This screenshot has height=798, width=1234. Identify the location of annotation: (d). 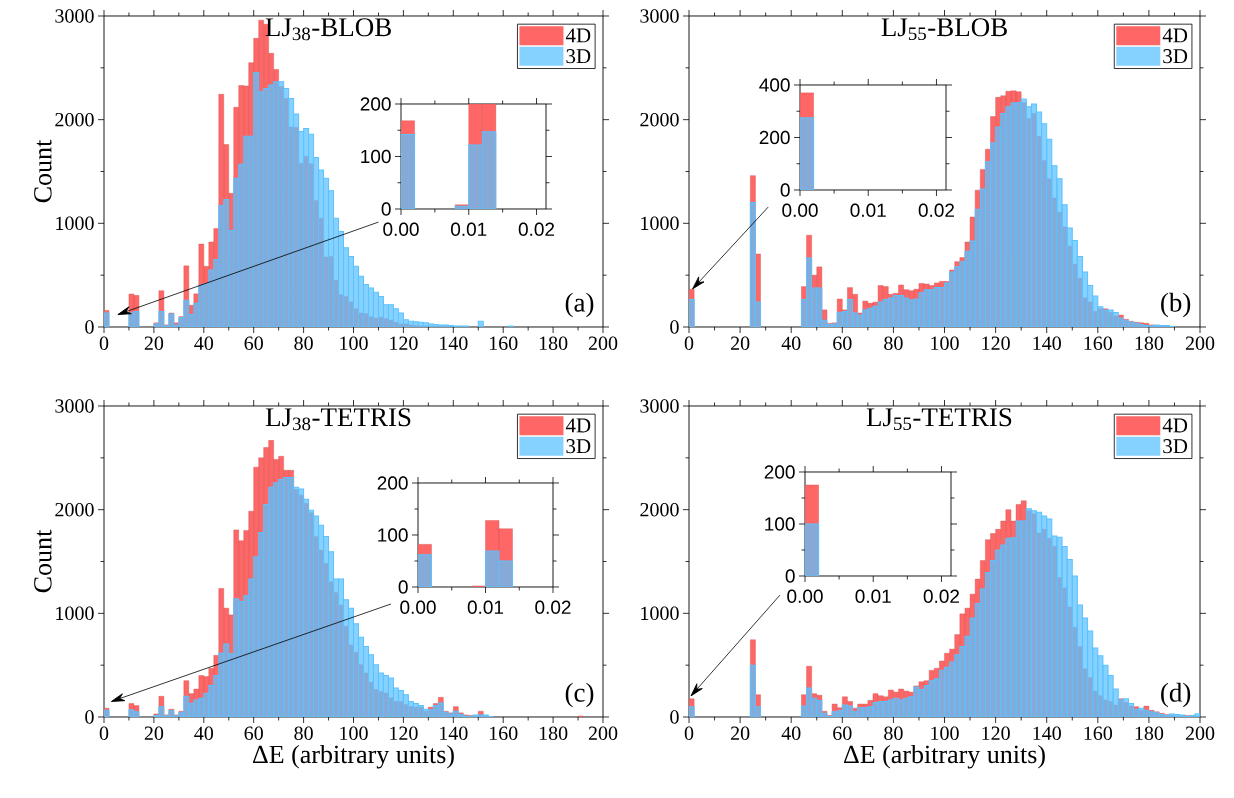
(1176, 695).